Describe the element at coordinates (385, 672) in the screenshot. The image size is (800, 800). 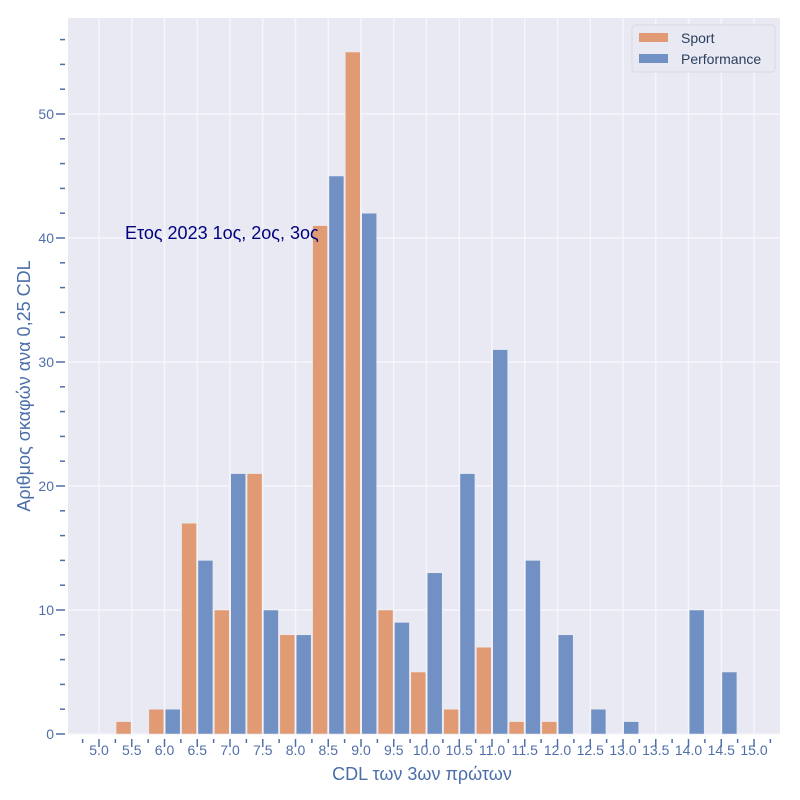
I see `bar-sport-9.25` at that location.